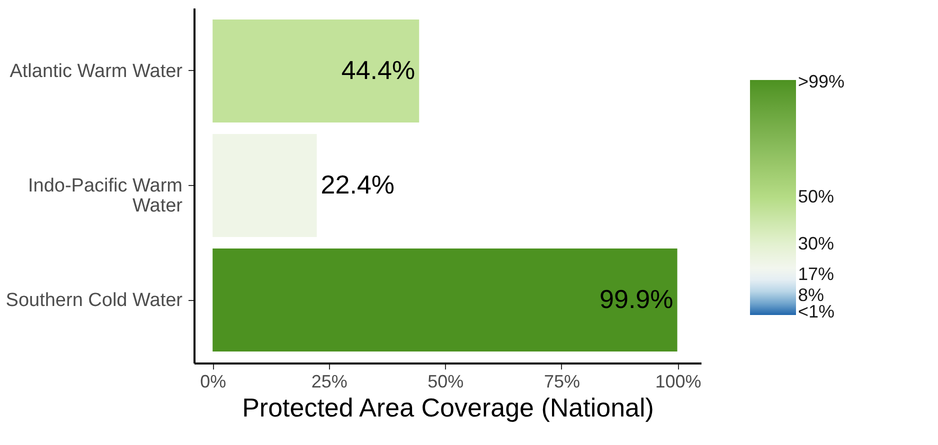  Describe the element at coordinates (106, 196) in the screenshot. I see `y-tick-label: Indo-Pacific Warm Water` at that location.